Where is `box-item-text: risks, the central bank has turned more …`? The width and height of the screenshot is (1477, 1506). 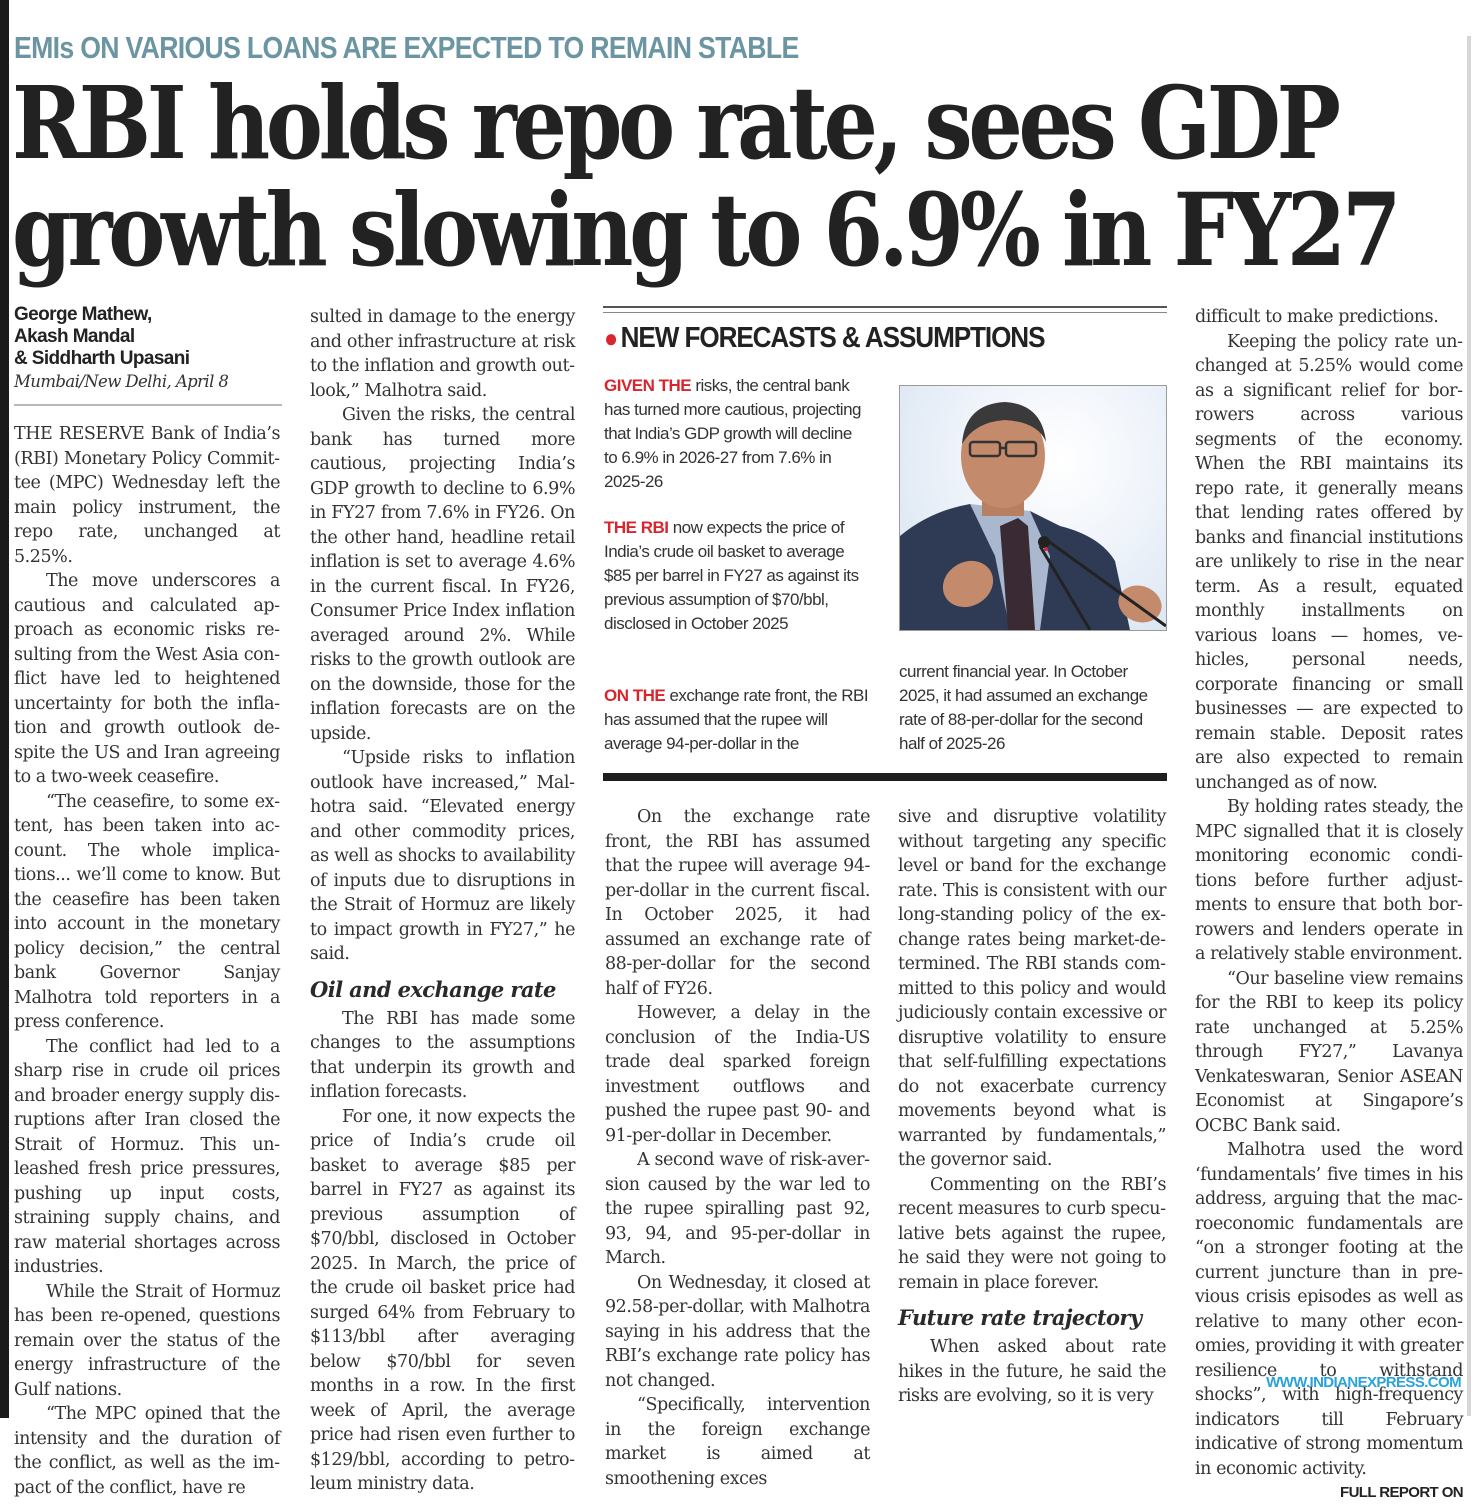
box-item-text: risks, the central bank has turned more … is located at coordinates (733, 433).